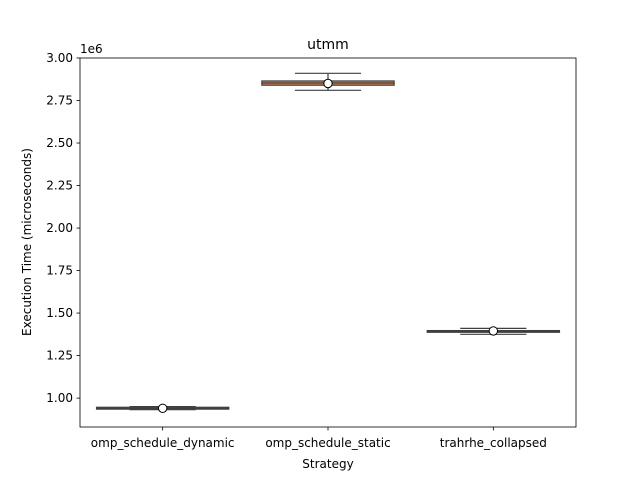 The height and width of the screenshot is (480, 640). What do you see at coordinates (59, 186) in the screenshot?
I see `y-tick-label: 2.25` at bounding box center [59, 186].